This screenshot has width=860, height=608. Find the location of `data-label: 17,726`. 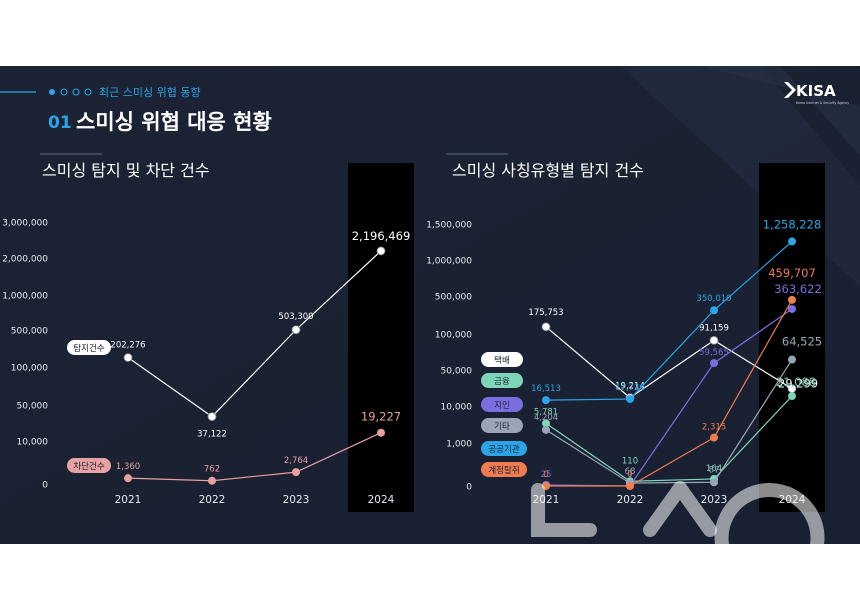

data-label: 17,726 is located at coordinates (630, 388).